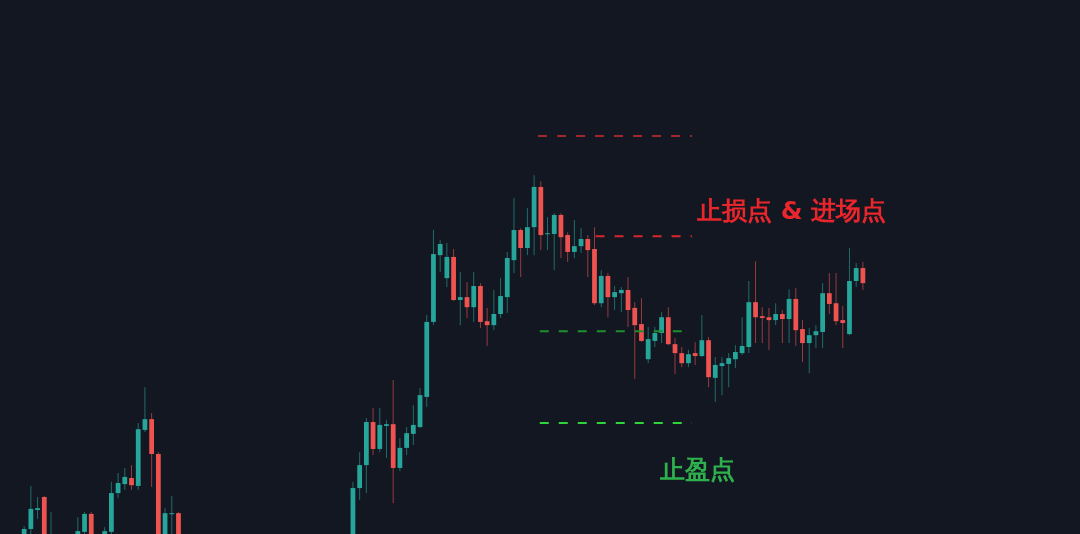 This screenshot has width=1080, height=534. I want to click on annotation: 止损点 & 进场点, so click(792, 211).